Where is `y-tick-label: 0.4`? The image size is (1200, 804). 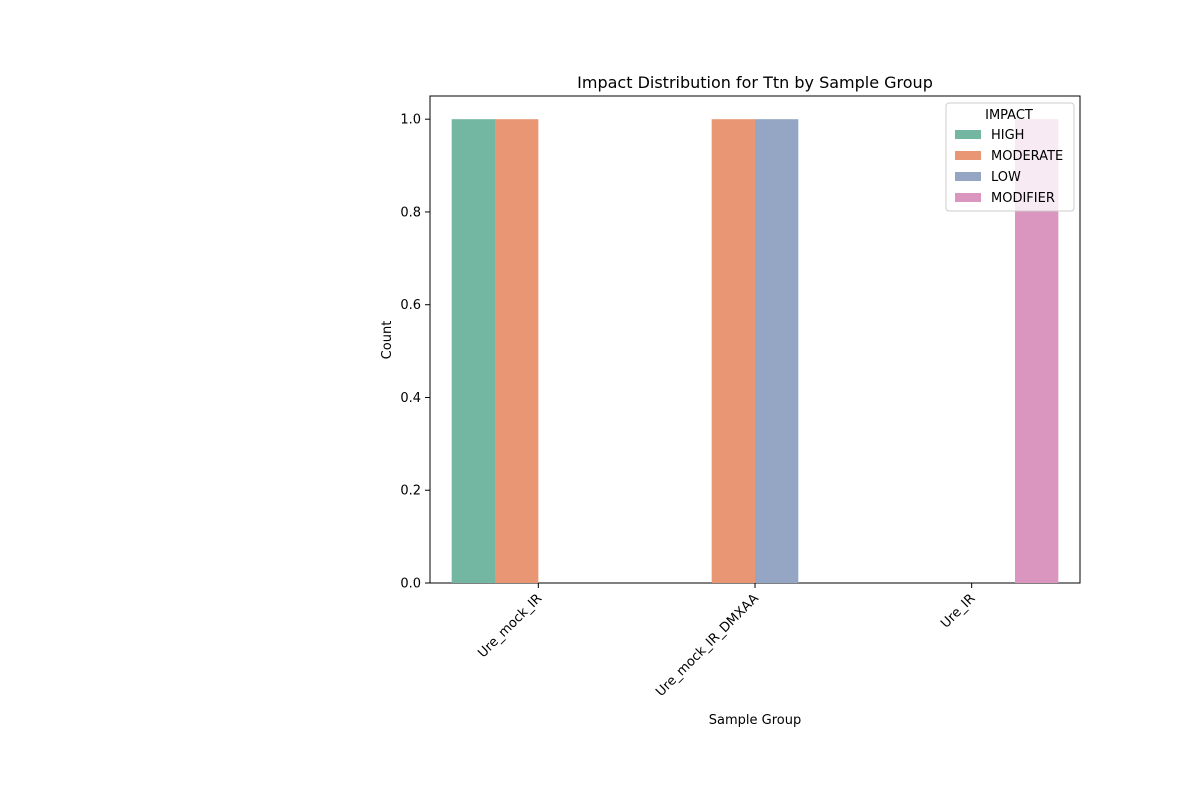 y-tick-label: 0.4 is located at coordinates (410, 398).